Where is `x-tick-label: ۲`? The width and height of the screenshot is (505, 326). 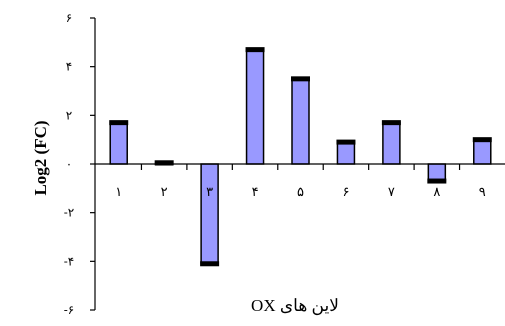 x-tick-label: ۲ is located at coordinates (164, 192).